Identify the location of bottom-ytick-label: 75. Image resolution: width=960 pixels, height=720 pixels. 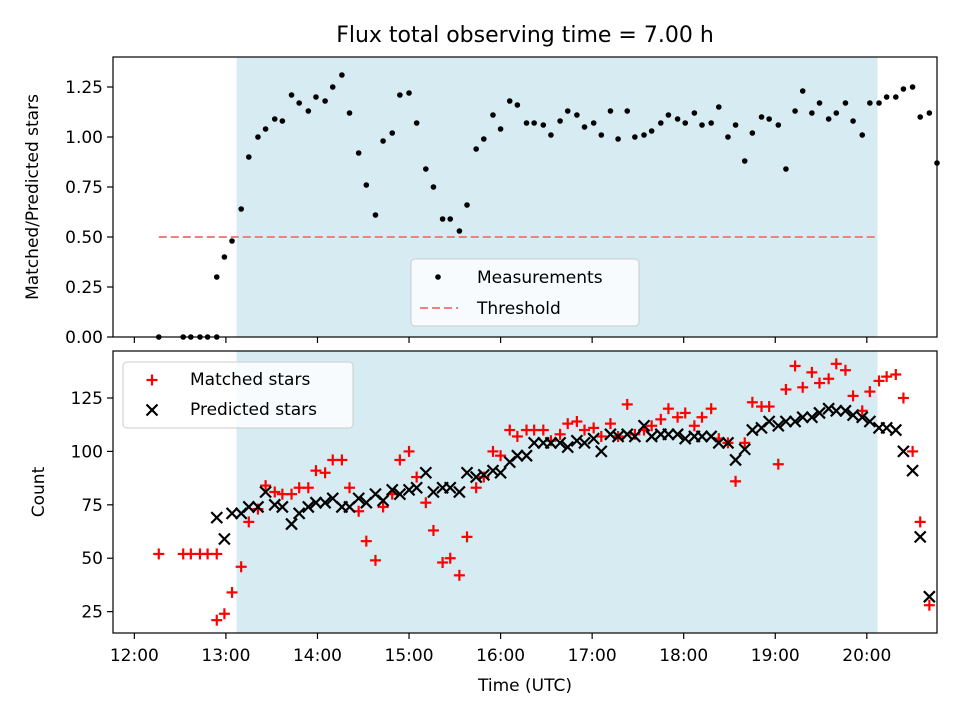
(92, 506).